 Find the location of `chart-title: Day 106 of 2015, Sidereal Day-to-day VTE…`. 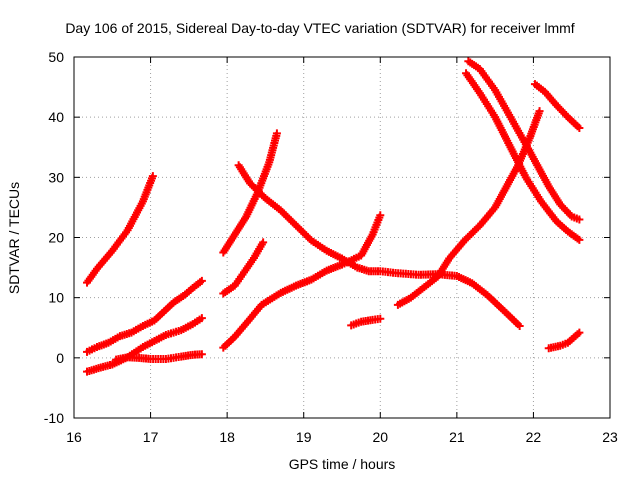

chart-title: Day 106 of 2015, Sidereal Day-to-day VTE… is located at coordinates (320, 28).